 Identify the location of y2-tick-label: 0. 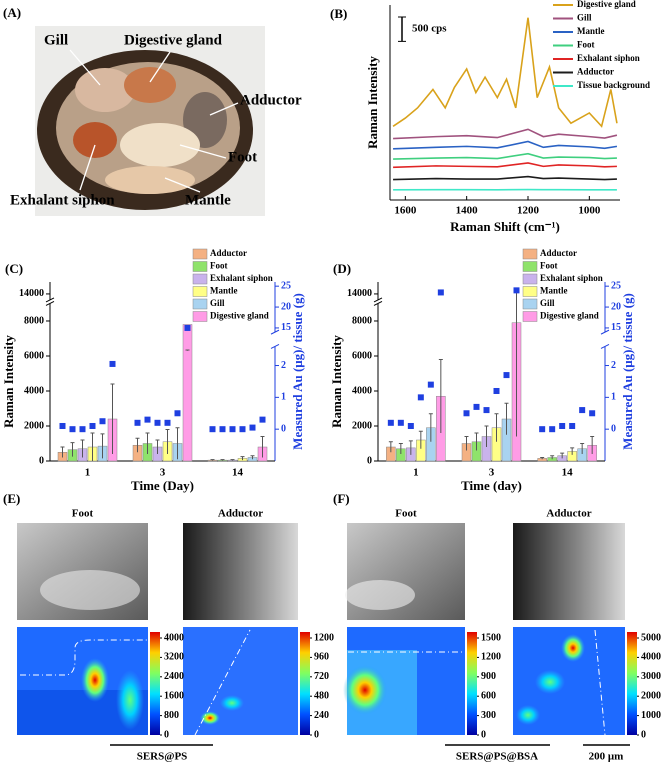
(613, 428).